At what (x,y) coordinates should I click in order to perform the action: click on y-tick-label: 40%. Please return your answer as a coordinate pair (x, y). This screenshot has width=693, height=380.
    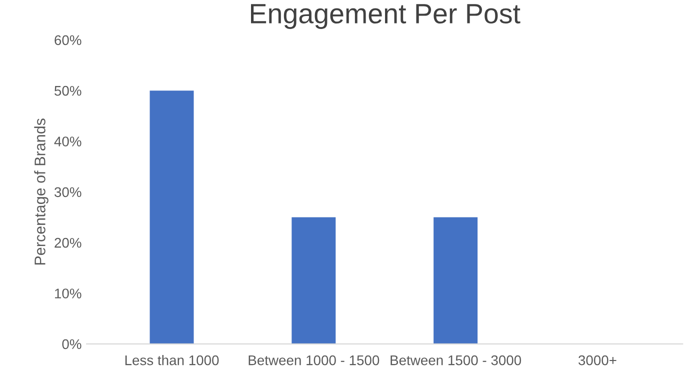
    Looking at the image, I should click on (68, 141).